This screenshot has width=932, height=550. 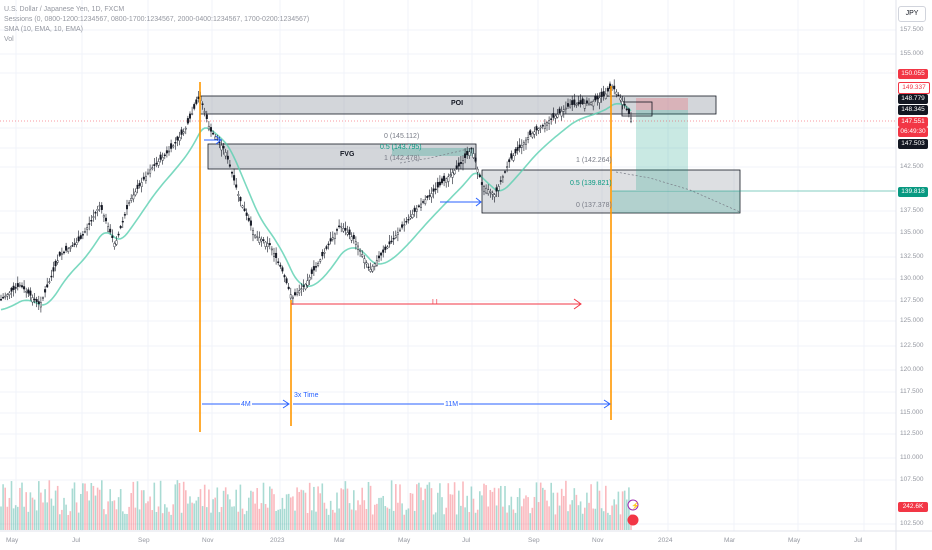 I want to click on volume-indicator: Vol, so click(x=9, y=39).